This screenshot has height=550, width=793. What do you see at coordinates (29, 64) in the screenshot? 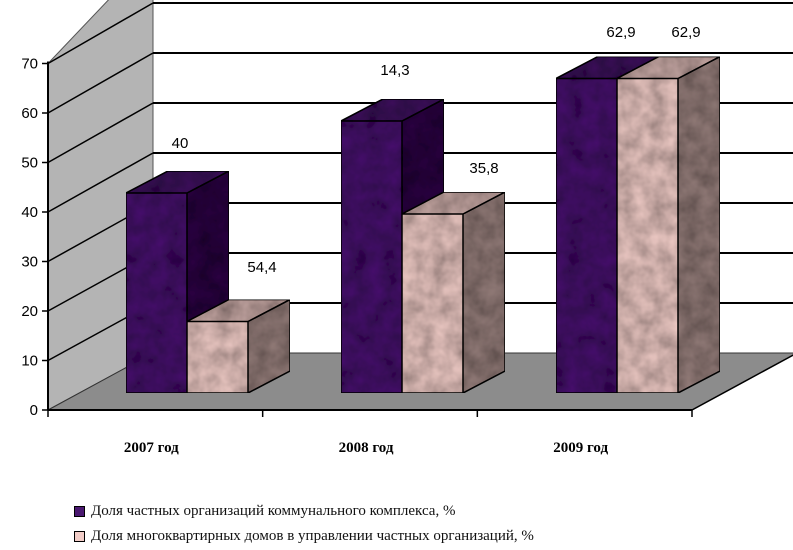
I see `y-tick-label: 70` at bounding box center [29, 64].